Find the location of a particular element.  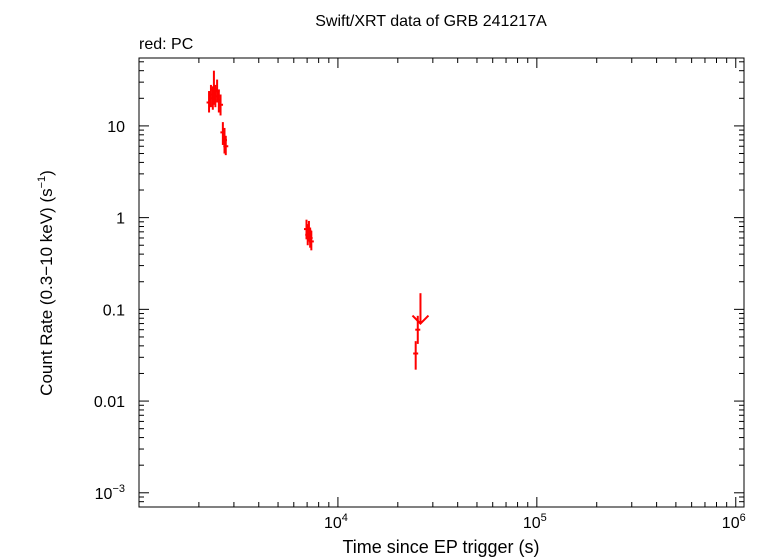

y-tick-label-base: 0.01 is located at coordinates (109, 402).